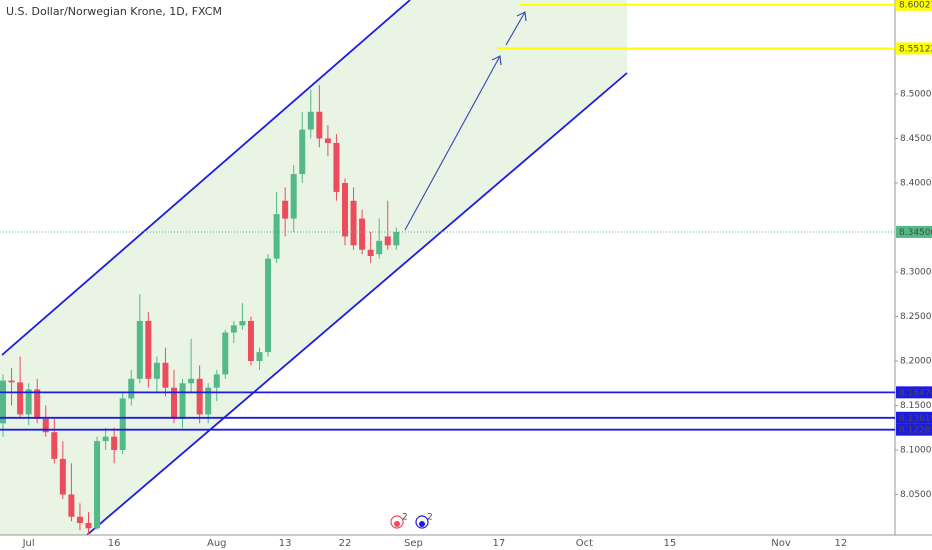 This screenshot has width=932, height=550. Describe the element at coordinates (499, 543) in the screenshot. I see `x-tick-label: 17` at that location.